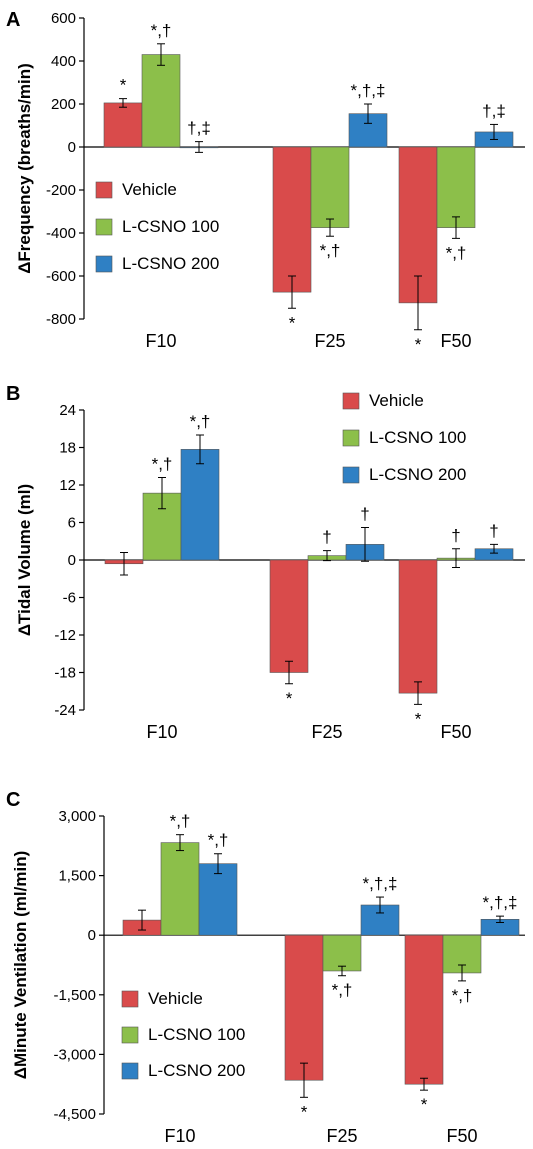 The image size is (533, 1149). What do you see at coordinates (77, 876) in the screenshot?
I see `y-tick-label: 1,500` at bounding box center [77, 876].